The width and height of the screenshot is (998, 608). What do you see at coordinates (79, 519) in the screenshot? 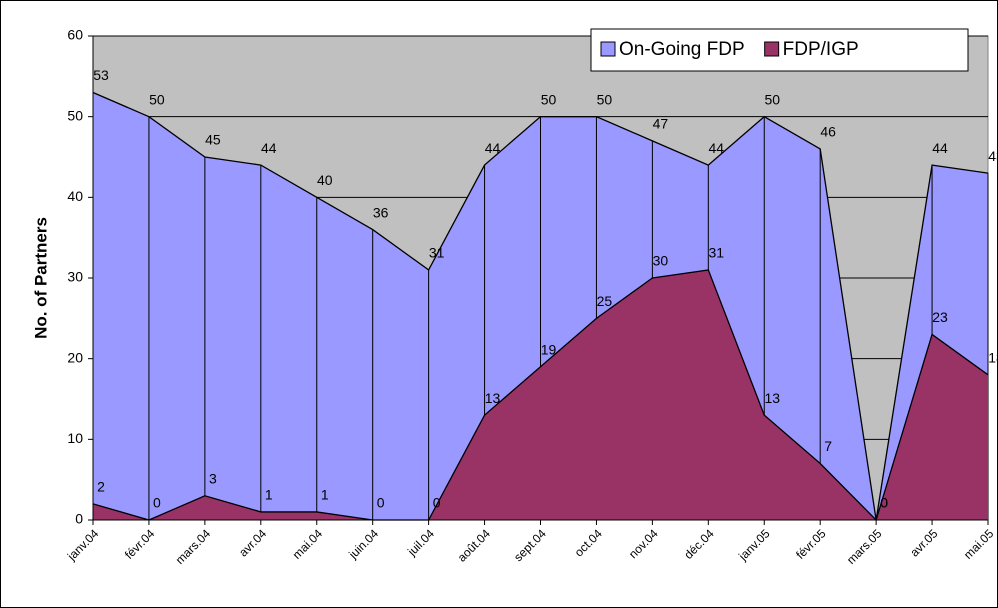
I see `y-tick-label: 0` at bounding box center [79, 519].